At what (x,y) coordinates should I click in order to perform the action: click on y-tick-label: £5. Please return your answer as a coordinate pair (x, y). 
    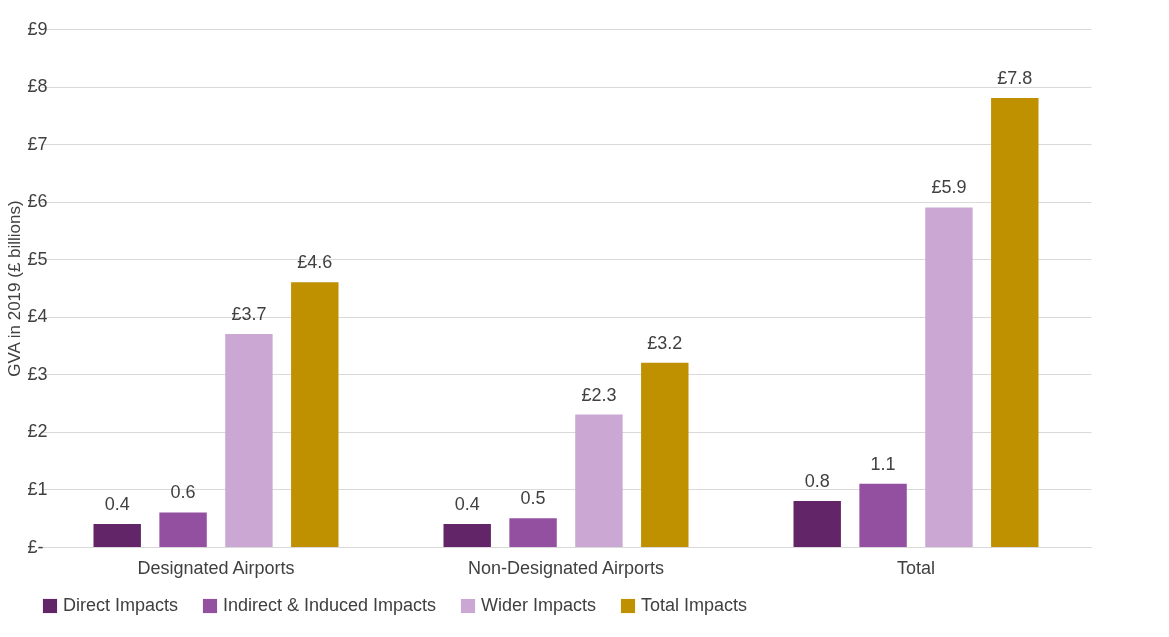
    Looking at the image, I should click on (37, 258).